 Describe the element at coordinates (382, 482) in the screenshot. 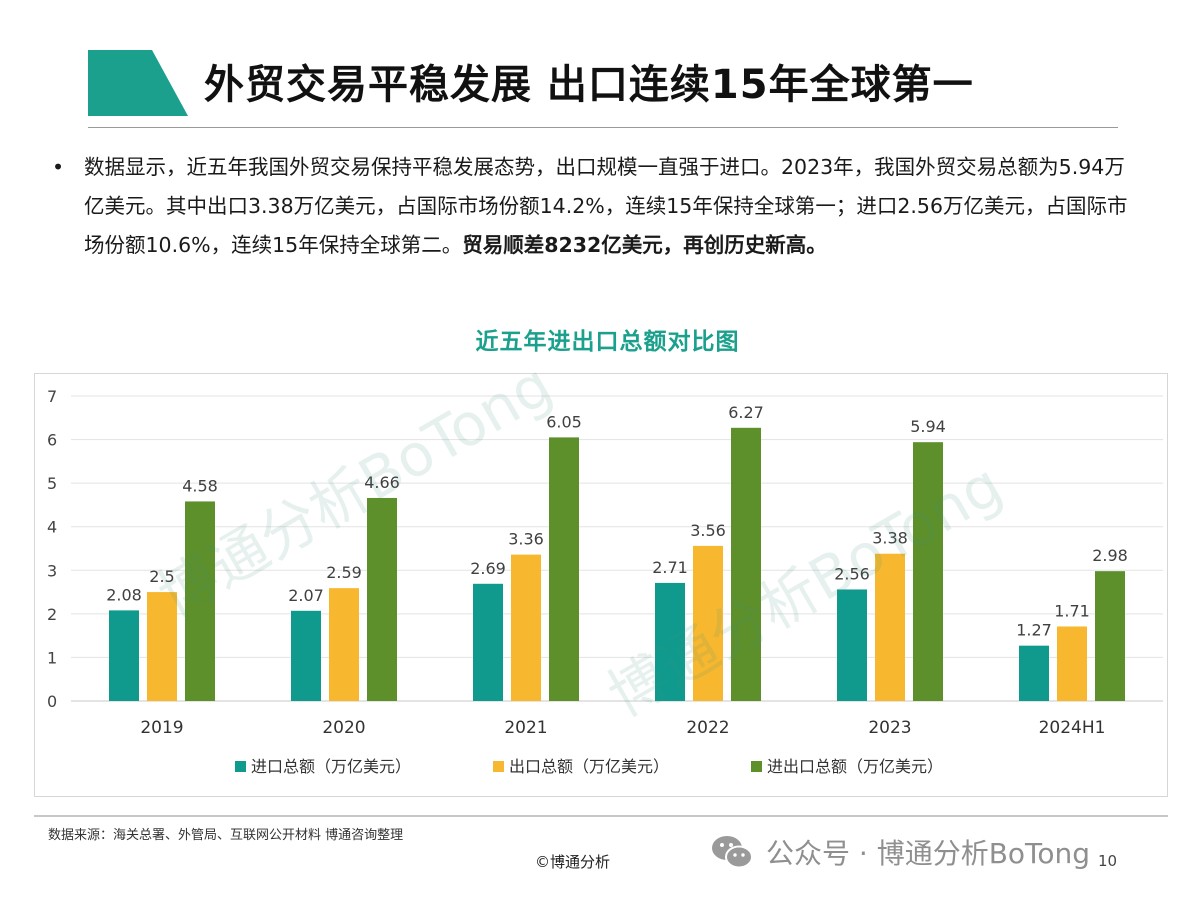

I see `data-label: 4.66` at that location.